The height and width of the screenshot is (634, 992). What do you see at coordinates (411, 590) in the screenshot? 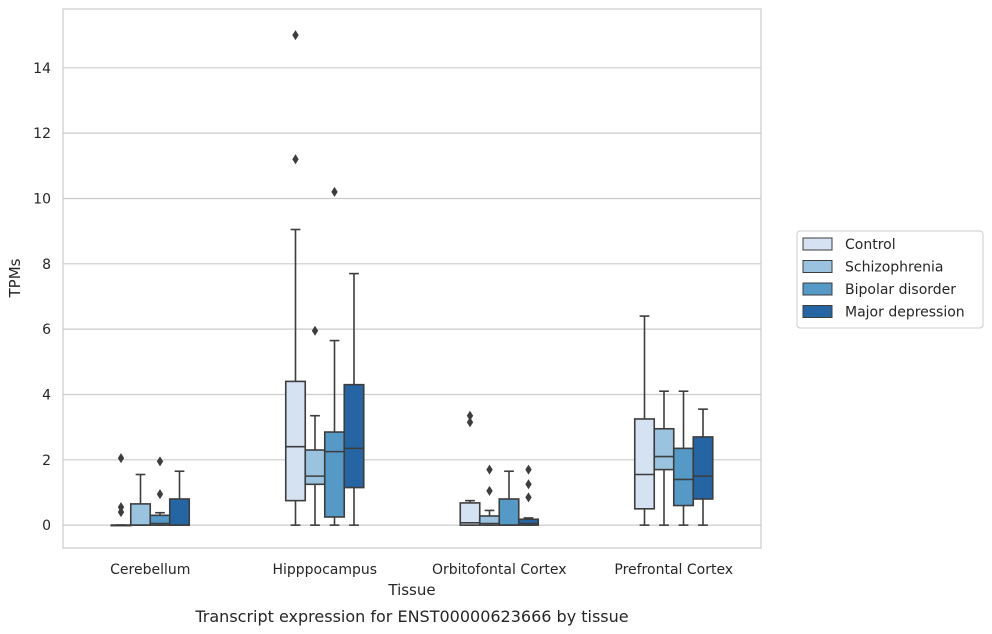
I see `x-axis-label: Tissue` at bounding box center [411, 590].